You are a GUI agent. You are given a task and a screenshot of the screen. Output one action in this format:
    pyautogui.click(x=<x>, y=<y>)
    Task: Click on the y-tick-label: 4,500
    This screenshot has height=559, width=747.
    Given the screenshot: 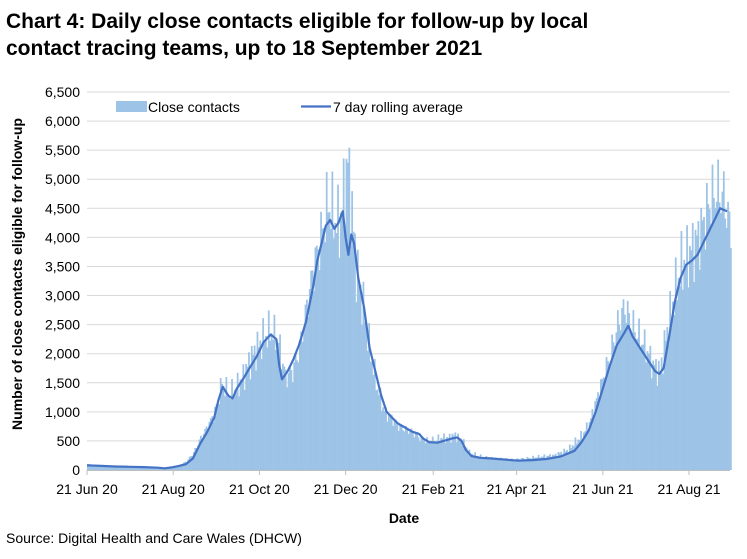 What is the action you would take?
    pyautogui.click(x=62, y=208)
    